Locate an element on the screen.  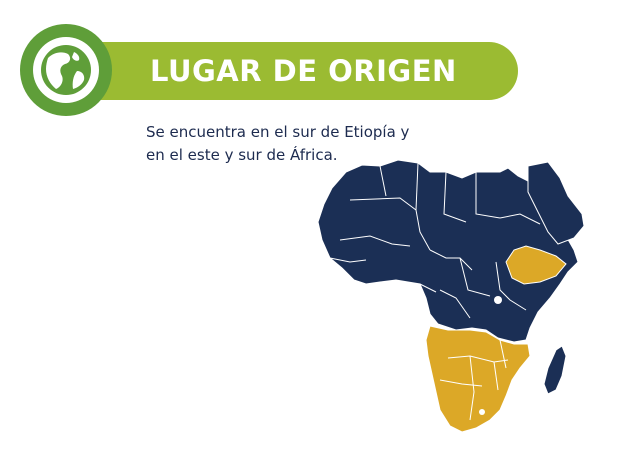
page-title: LUGAR DE ORIGEN is located at coordinates (303, 71).